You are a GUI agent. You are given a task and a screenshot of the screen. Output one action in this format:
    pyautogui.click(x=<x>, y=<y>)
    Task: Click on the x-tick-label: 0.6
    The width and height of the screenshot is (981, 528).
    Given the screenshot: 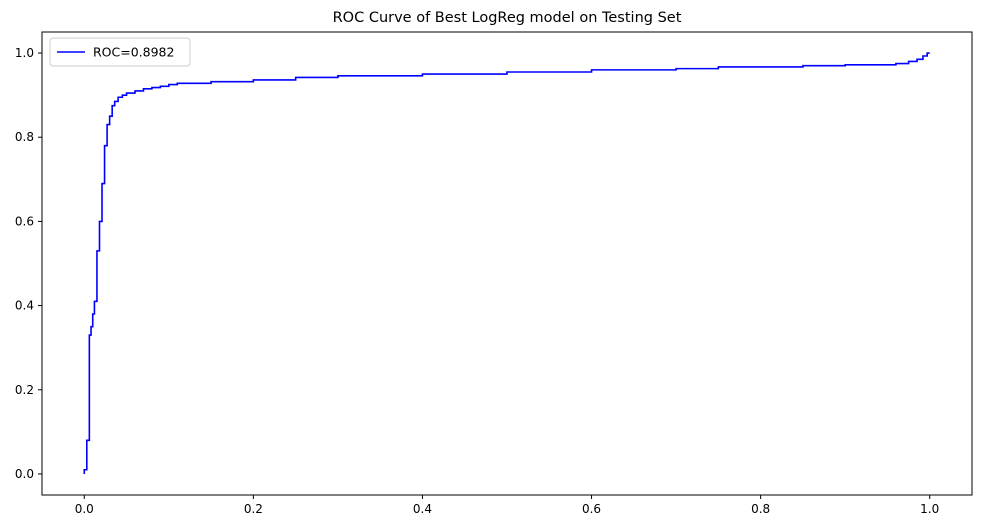 What is the action you would take?
    pyautogui.click(x=591, y=509)
    